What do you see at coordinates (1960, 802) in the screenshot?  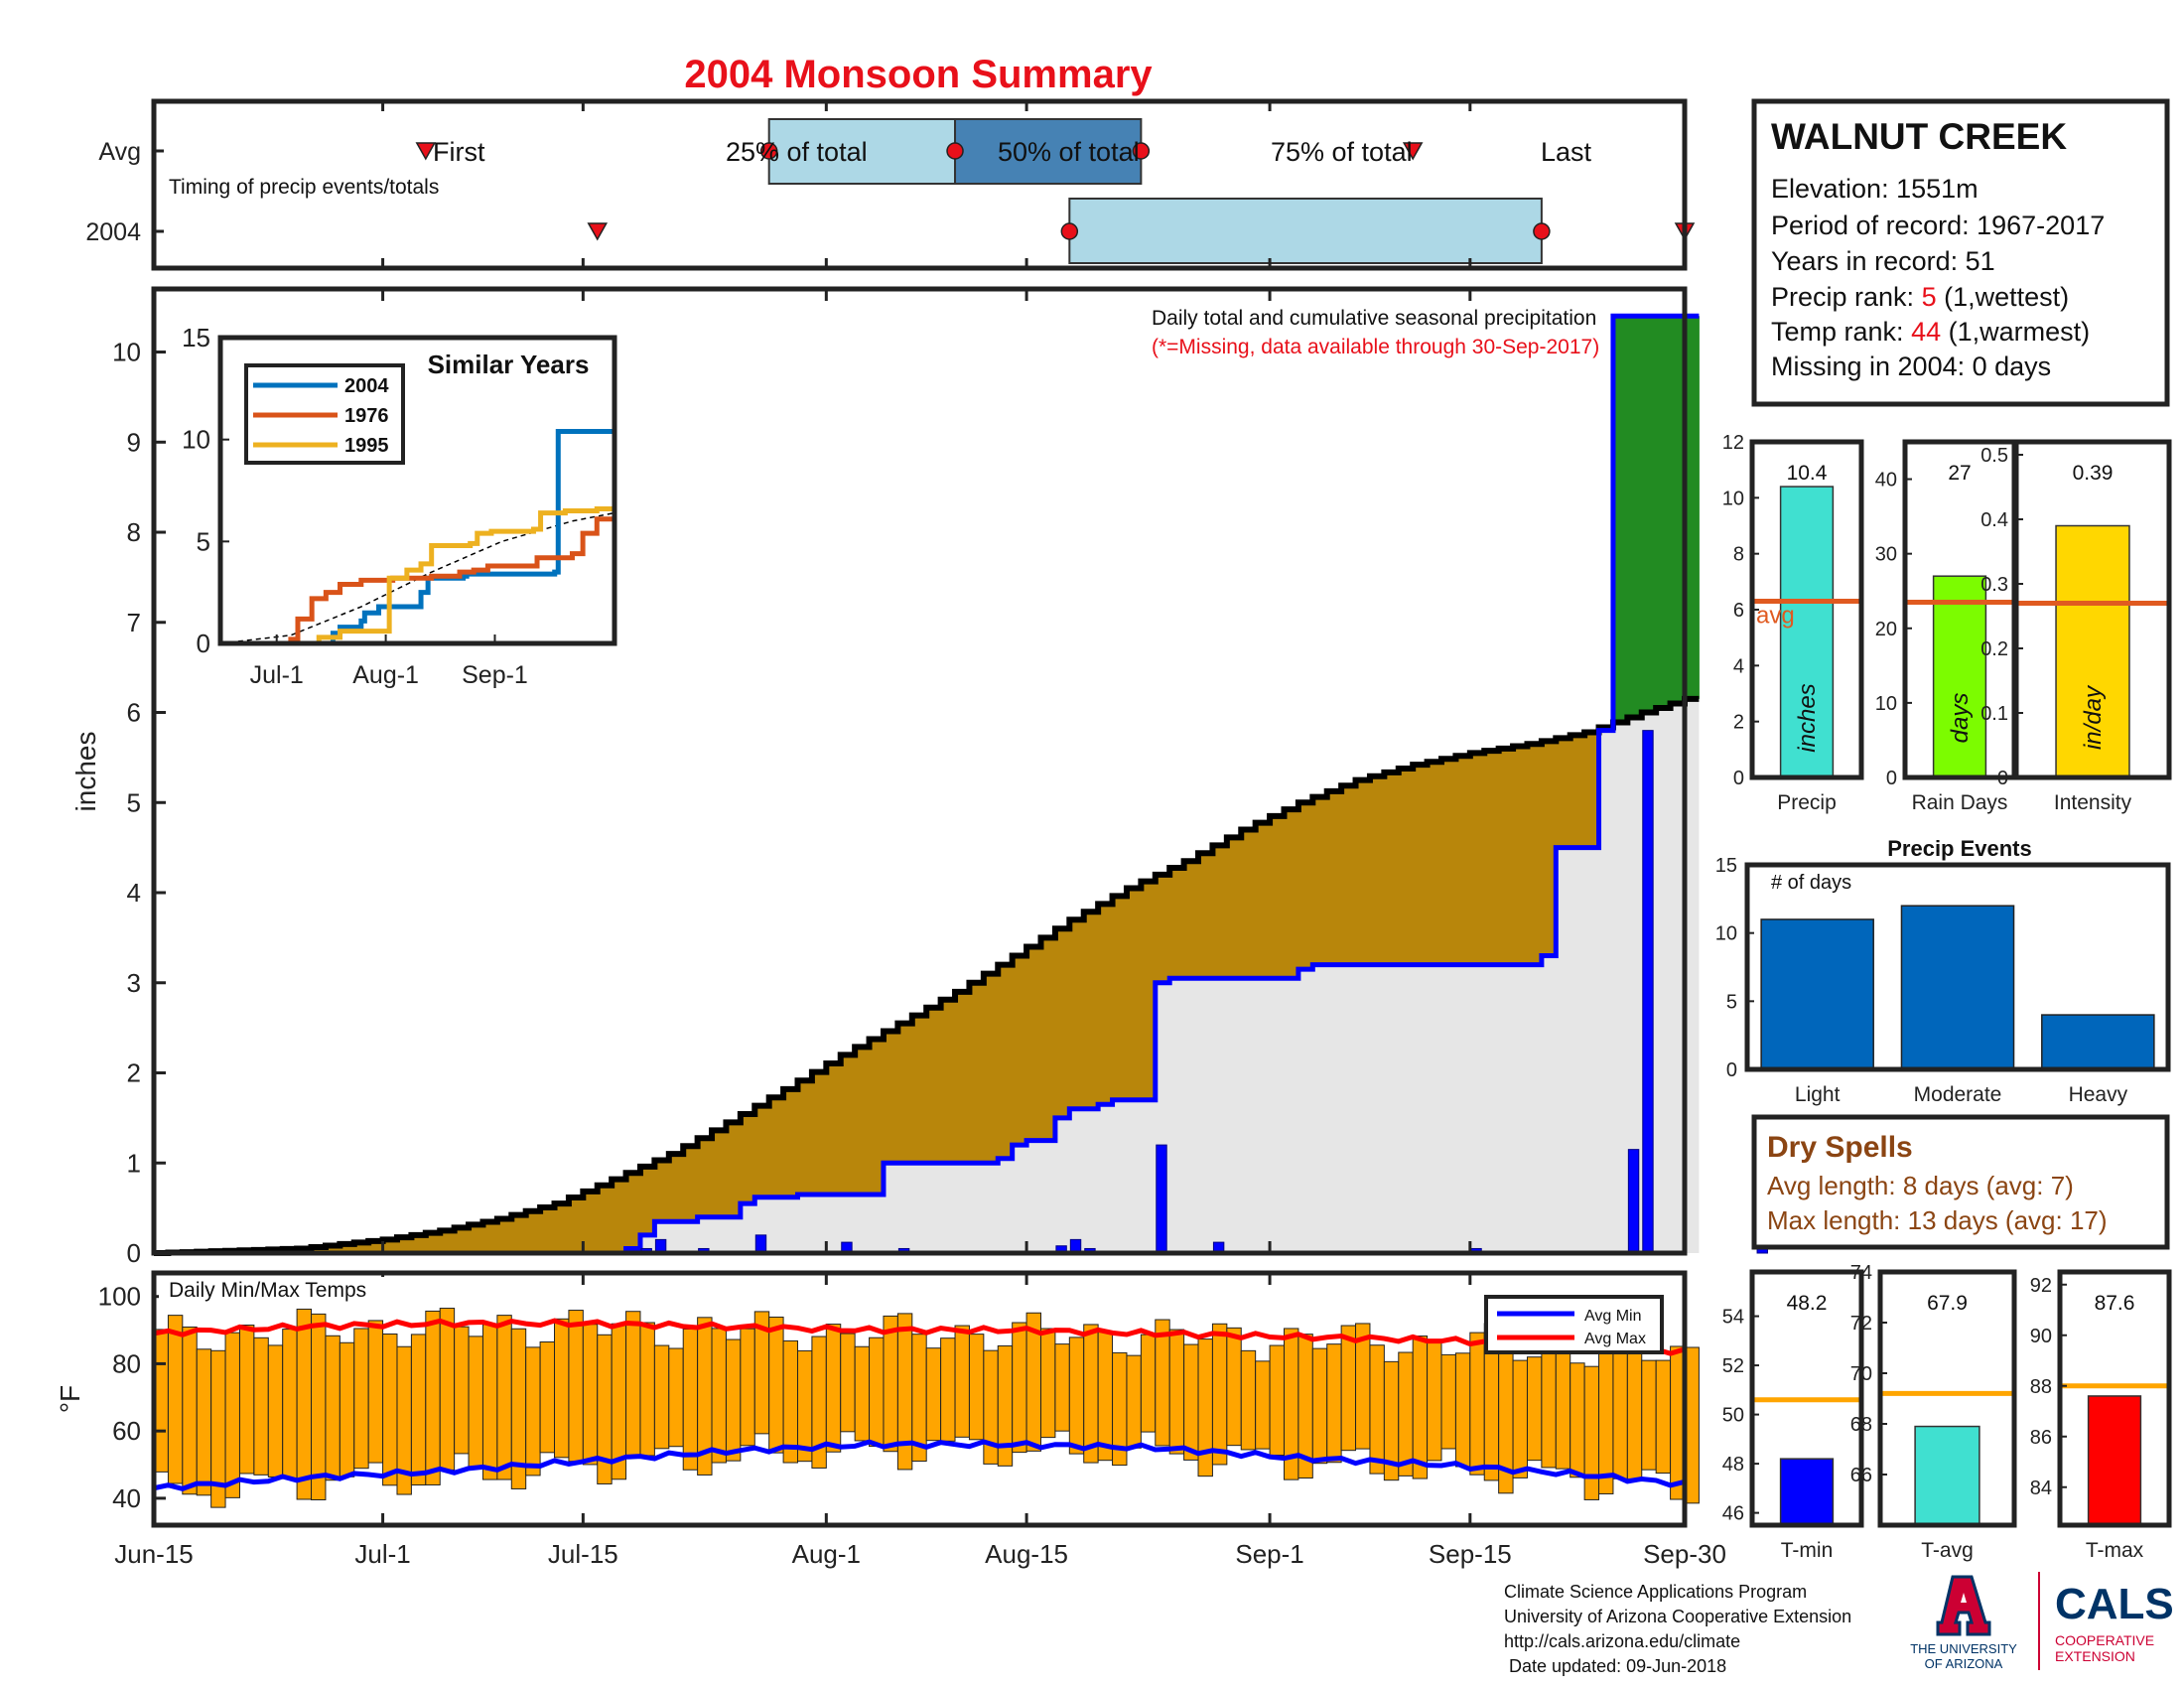 I see `stat-xlabel: Rain Days` at bounding box center [1960, 802].